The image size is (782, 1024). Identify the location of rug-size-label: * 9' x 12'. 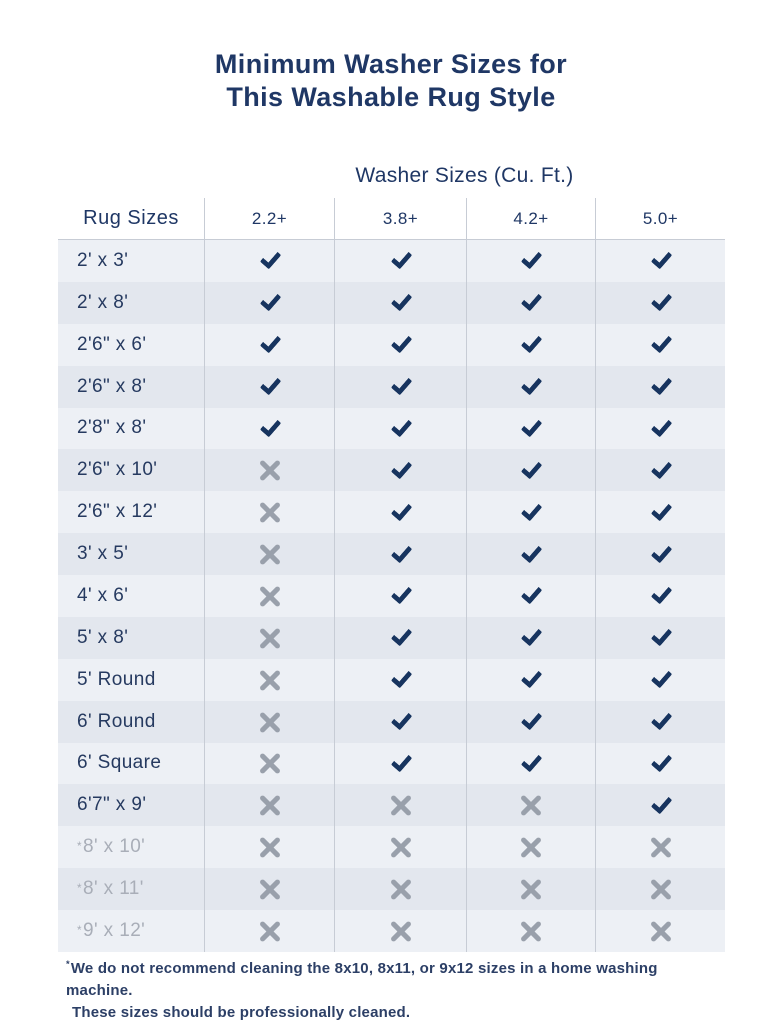
(111, 930).